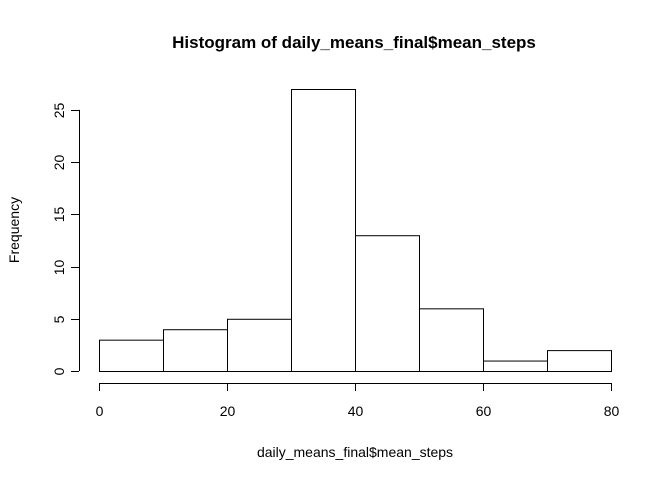 The width and height of the screenshot is (672, 480). Describe the element at coordinates (355, 452) in the screenshot. I see `x-axis-label: daily_means_final$mean_steps` at that location.